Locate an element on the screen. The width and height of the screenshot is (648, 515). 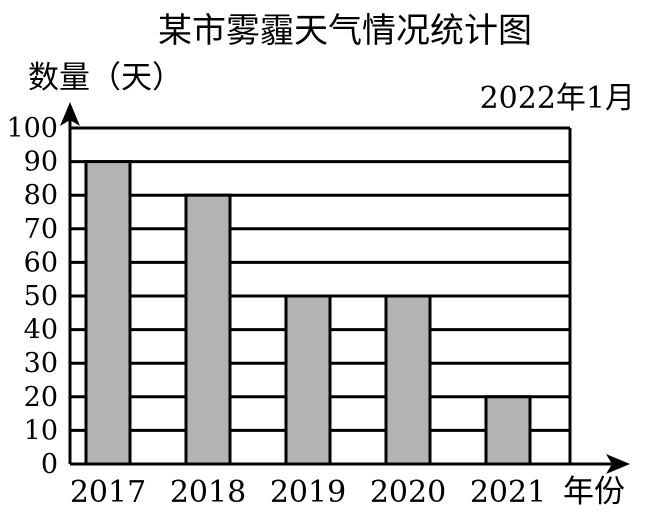
y-tick-label: 0 is located at coordinates (49, 464).